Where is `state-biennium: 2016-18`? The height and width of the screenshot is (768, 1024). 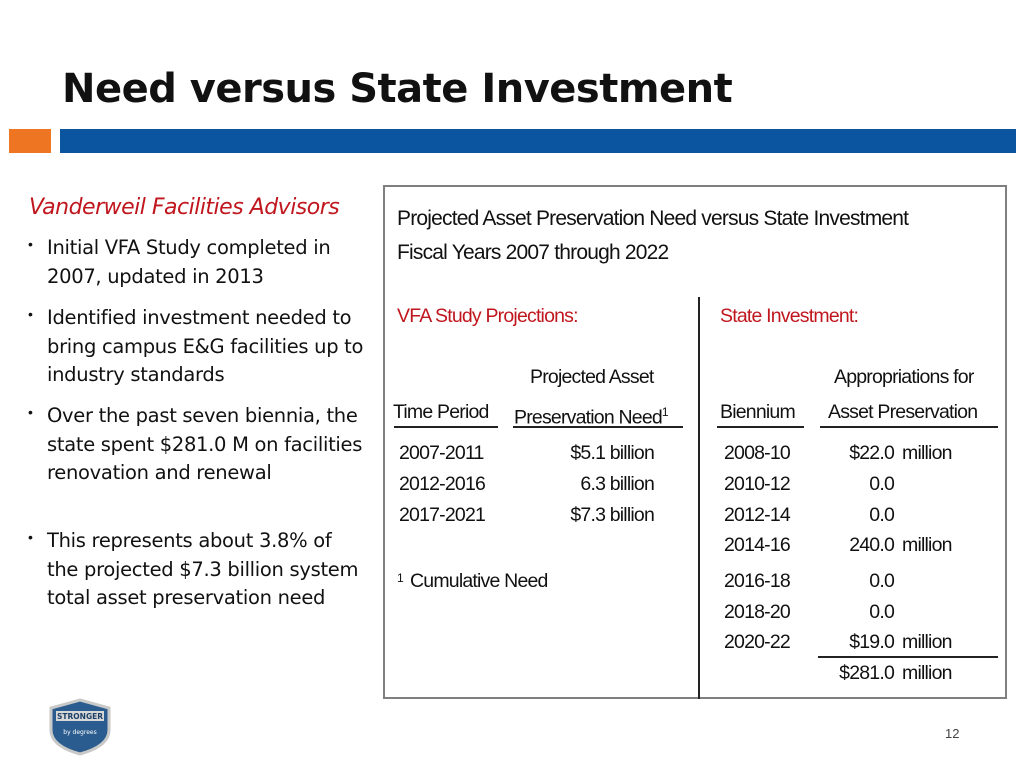
state-biennium: 2016-18 is located at coordinates (757, 581).